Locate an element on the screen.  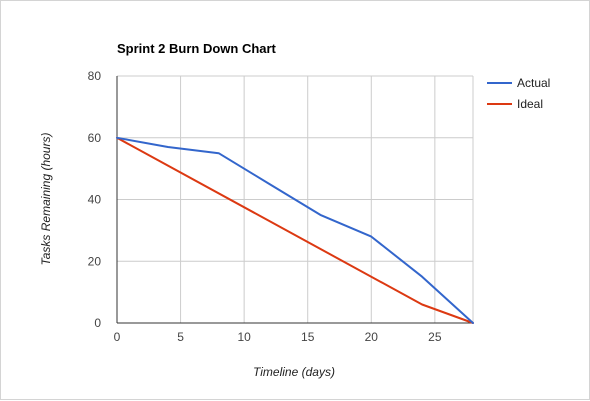
legend-label-ideal: Ideal is located at coordinates (530, 104).